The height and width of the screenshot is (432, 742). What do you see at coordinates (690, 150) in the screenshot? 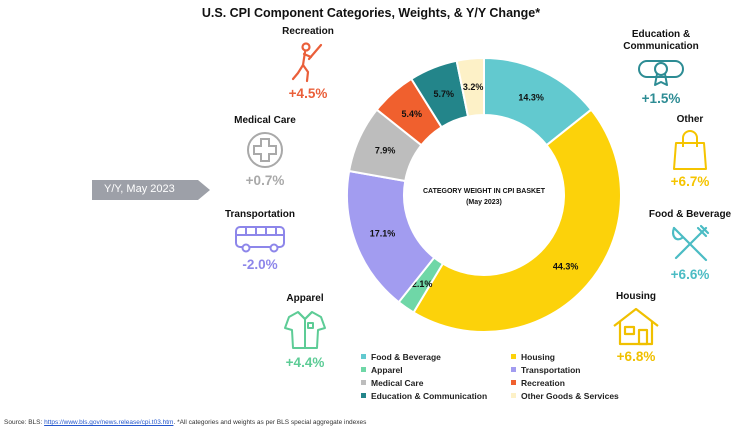
I see `shopping-bag-icon` at bounding box center [690, 150].